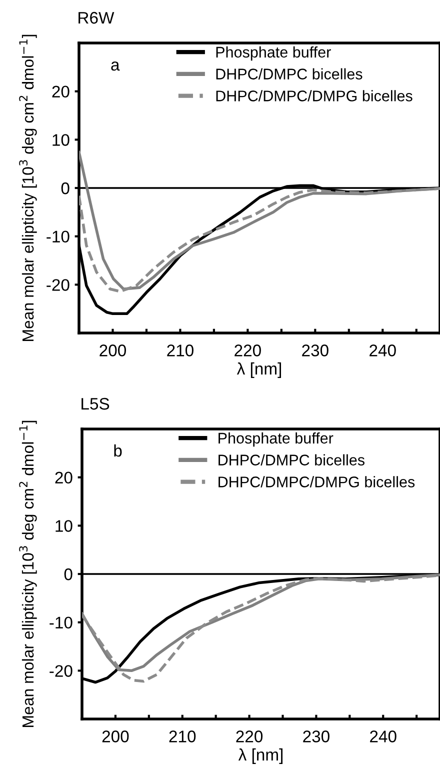 The image size is (440, 772). Describe the element at coordinates (118, 450) in the screenshot. I see `annotation: b` at that location.